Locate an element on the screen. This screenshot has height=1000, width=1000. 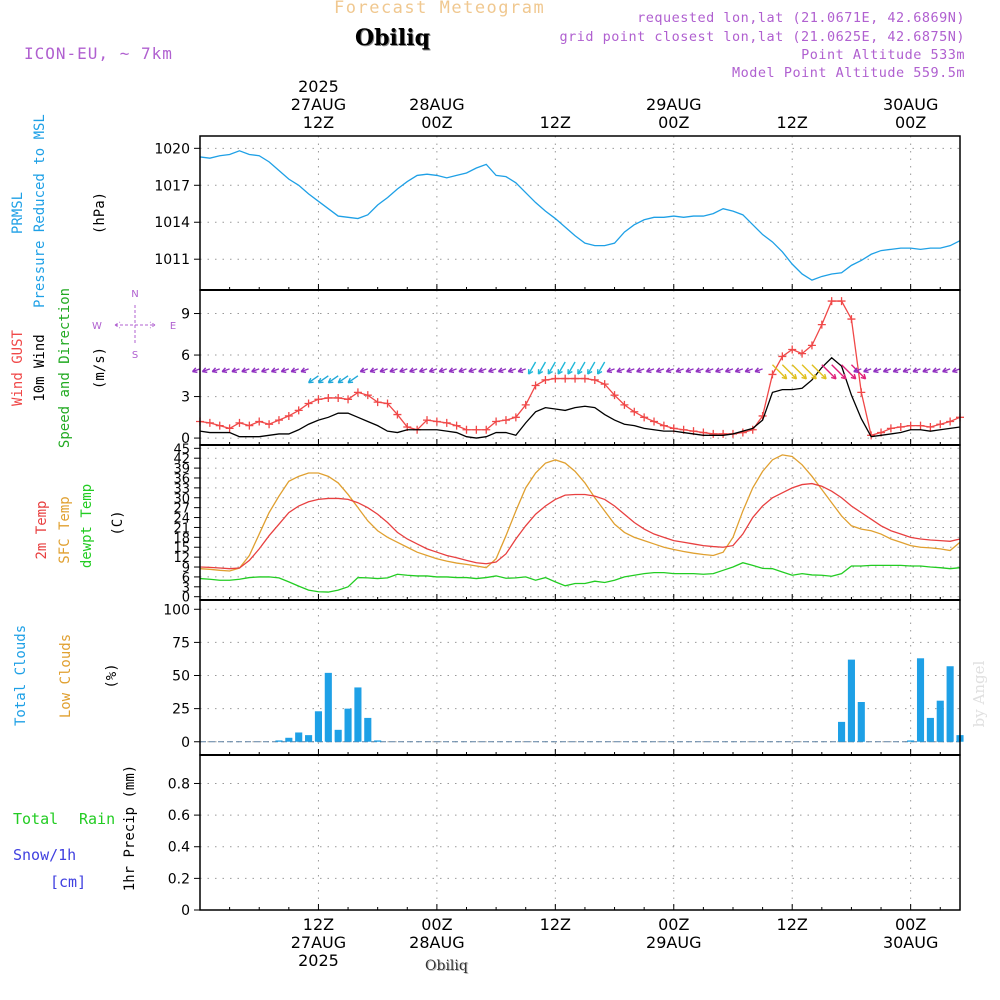
top-axis-label: 29AUG is located at coordinates (673, 104).